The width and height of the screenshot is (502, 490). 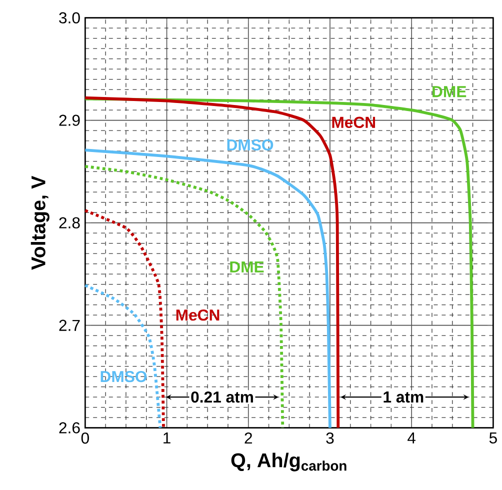 I want to click on x-tick-label: 3, so click(x=330, y=438).